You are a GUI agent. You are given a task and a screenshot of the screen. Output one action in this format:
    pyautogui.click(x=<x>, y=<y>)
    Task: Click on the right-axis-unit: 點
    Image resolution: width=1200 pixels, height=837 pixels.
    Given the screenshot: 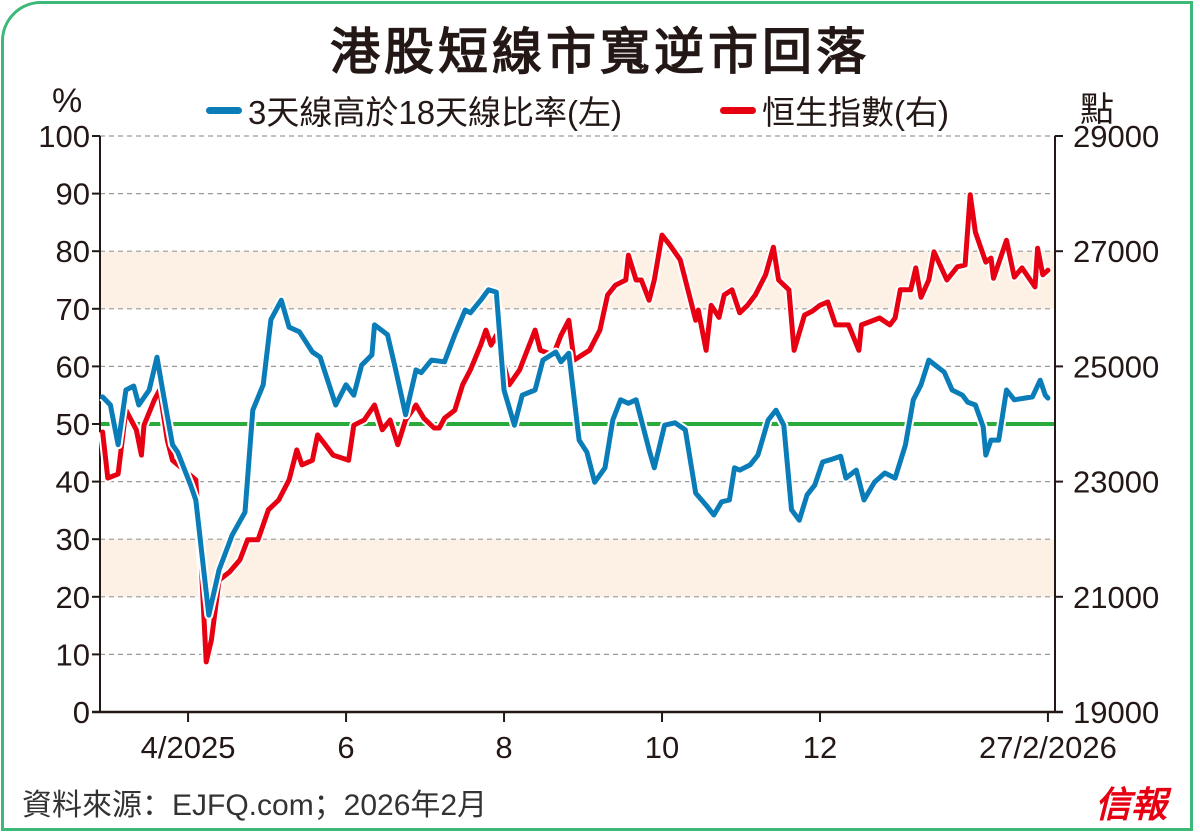 What is the action you would take?
    pyautogui.click(x=1097, y=110)
    